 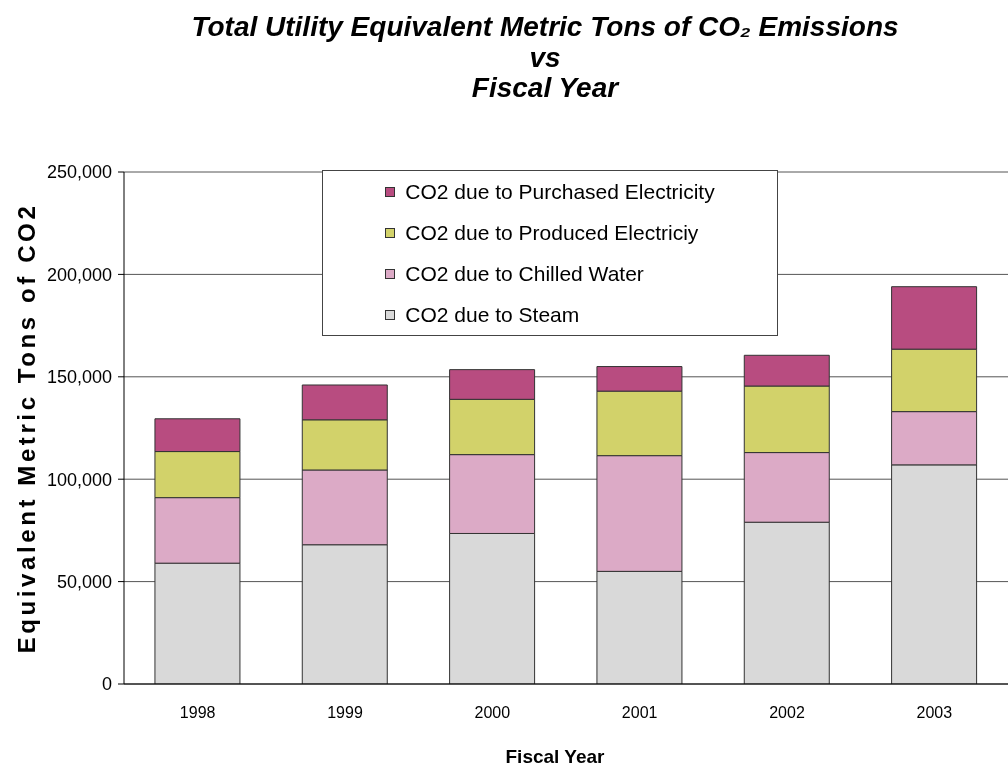 I want to click on y-axis-title: Equivalent Metric Tons of CO2, so click(x=26, y=428).